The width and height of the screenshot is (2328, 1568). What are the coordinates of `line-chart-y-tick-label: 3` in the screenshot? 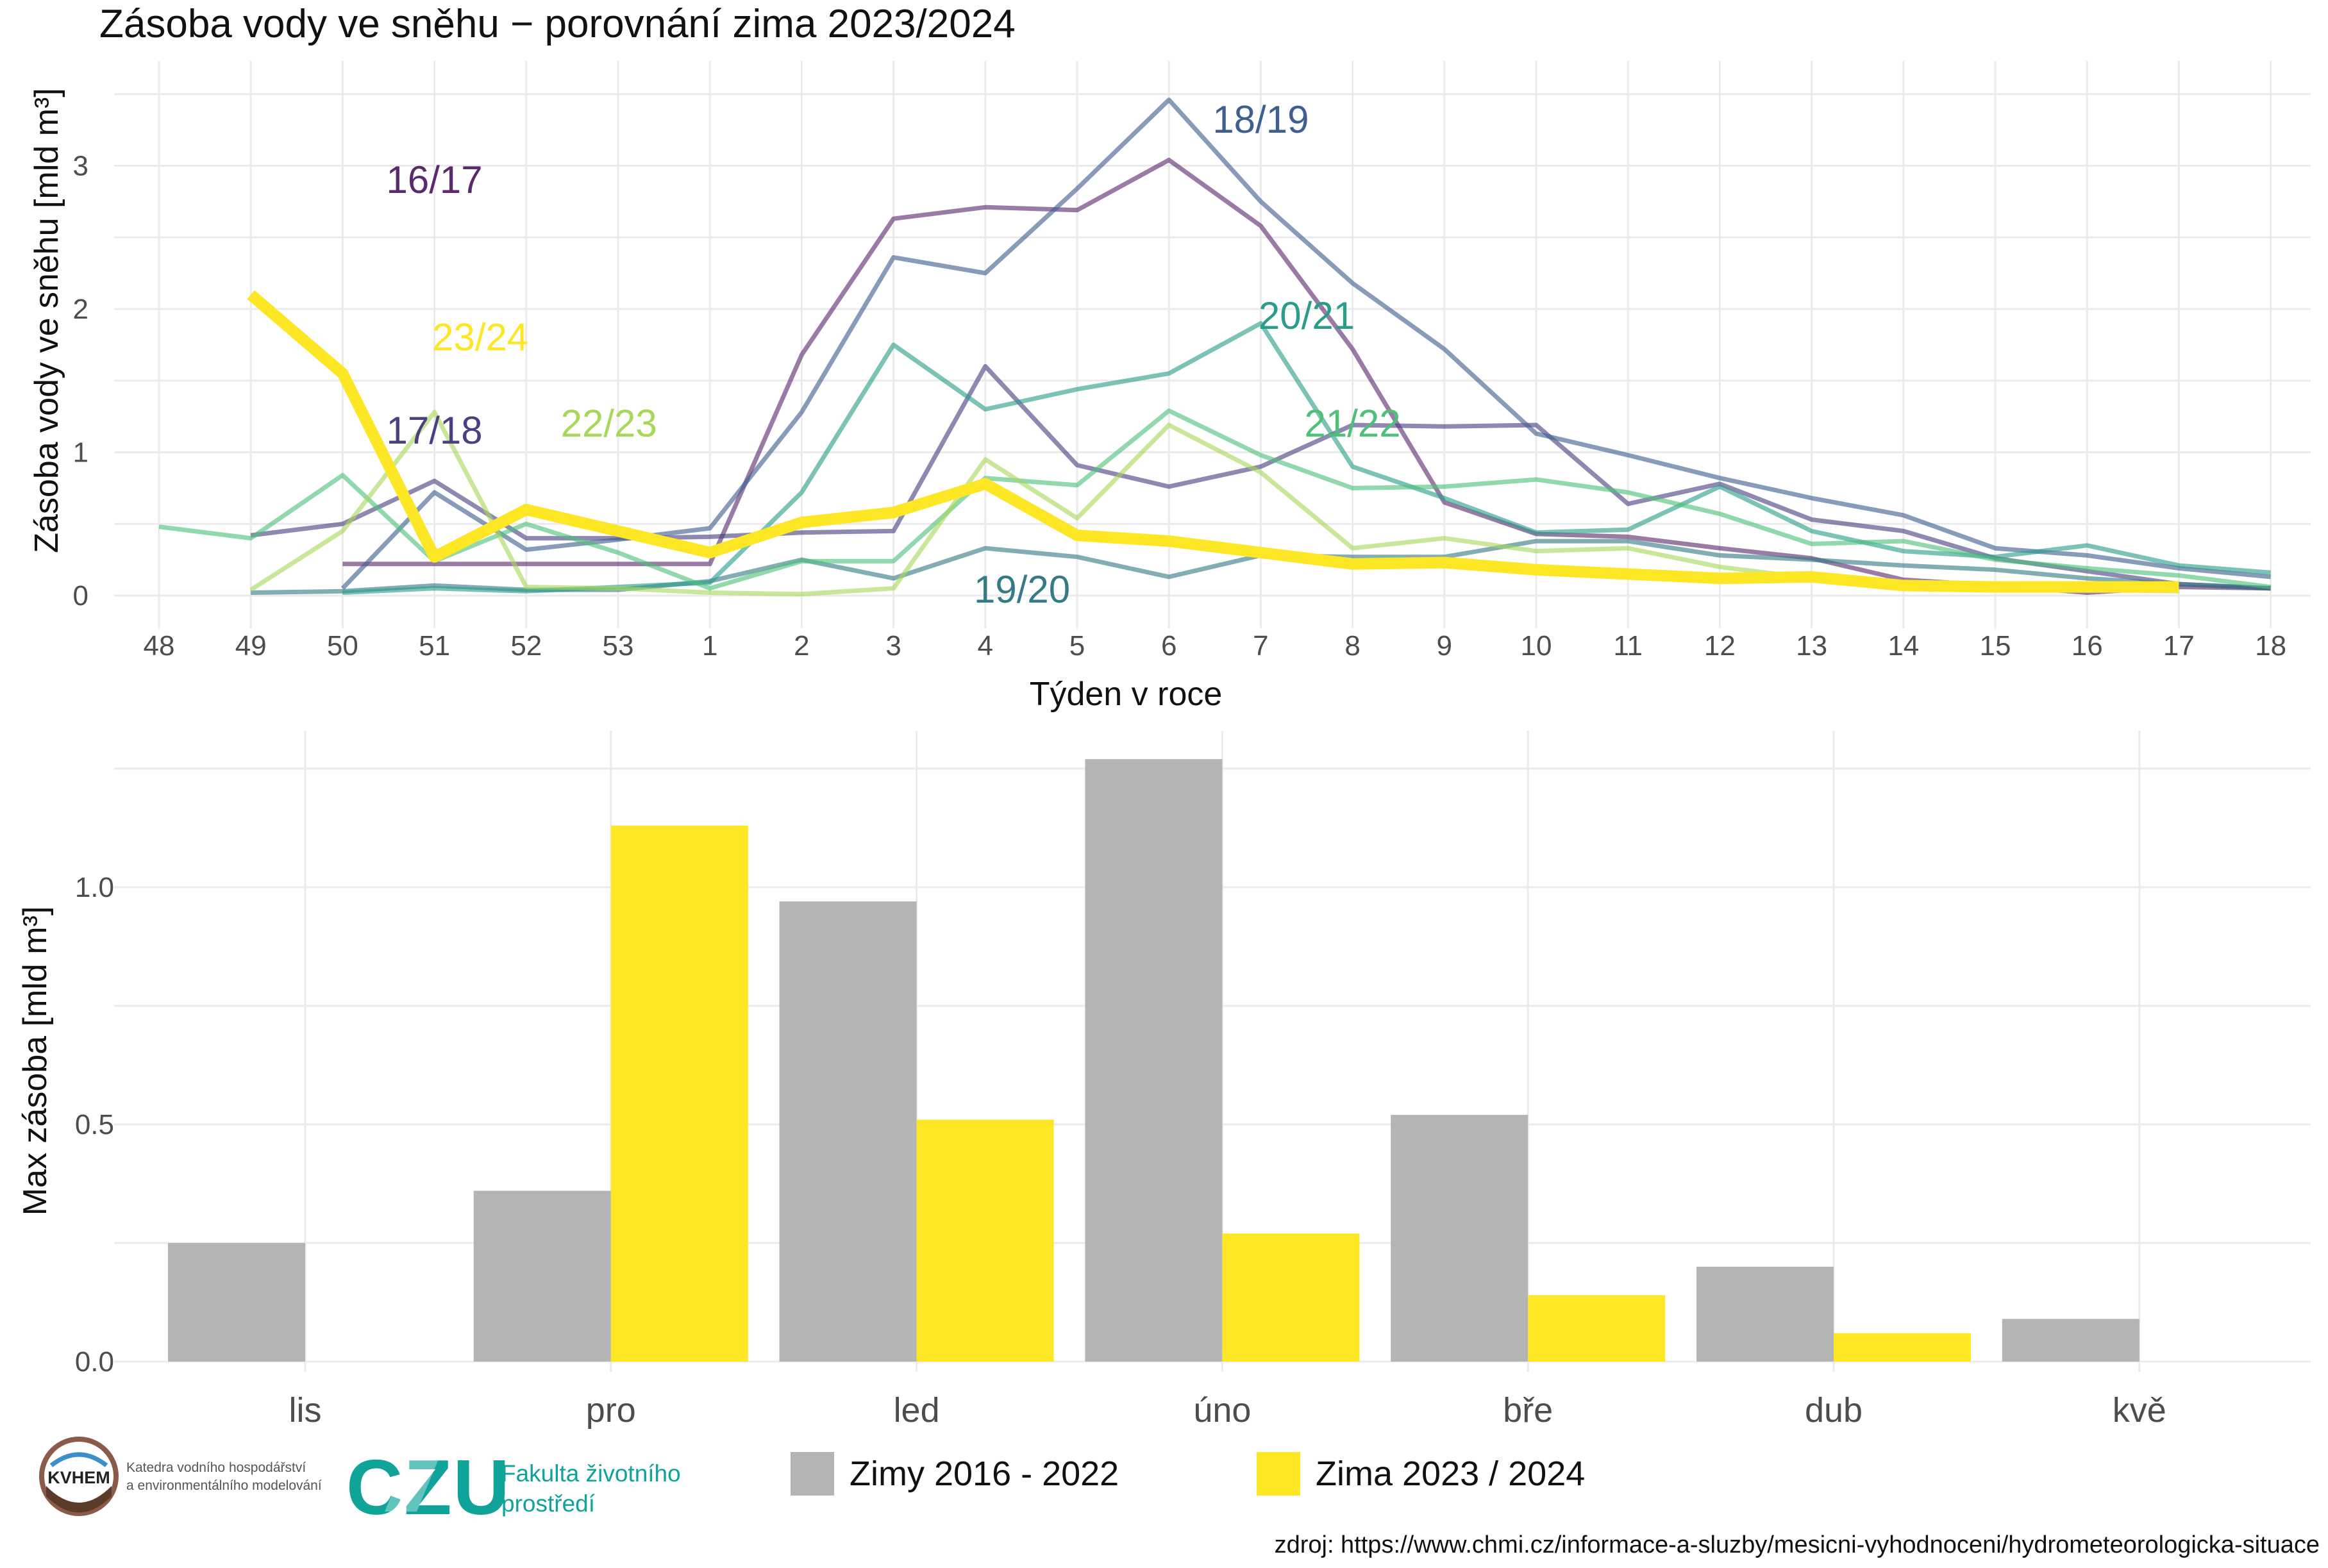 It's located at (80, 166).